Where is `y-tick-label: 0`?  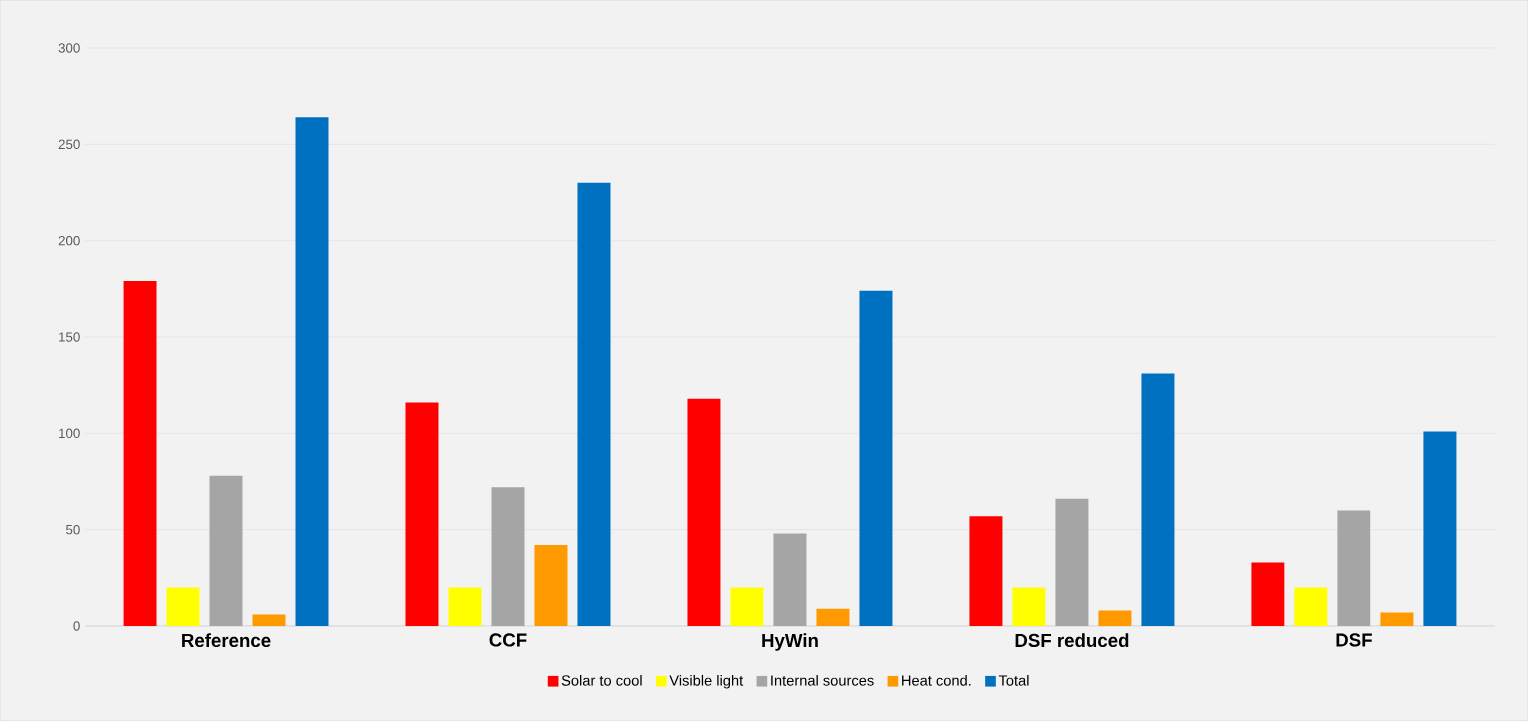
y-tick-label: 0 is located at coordinates (76, 626).